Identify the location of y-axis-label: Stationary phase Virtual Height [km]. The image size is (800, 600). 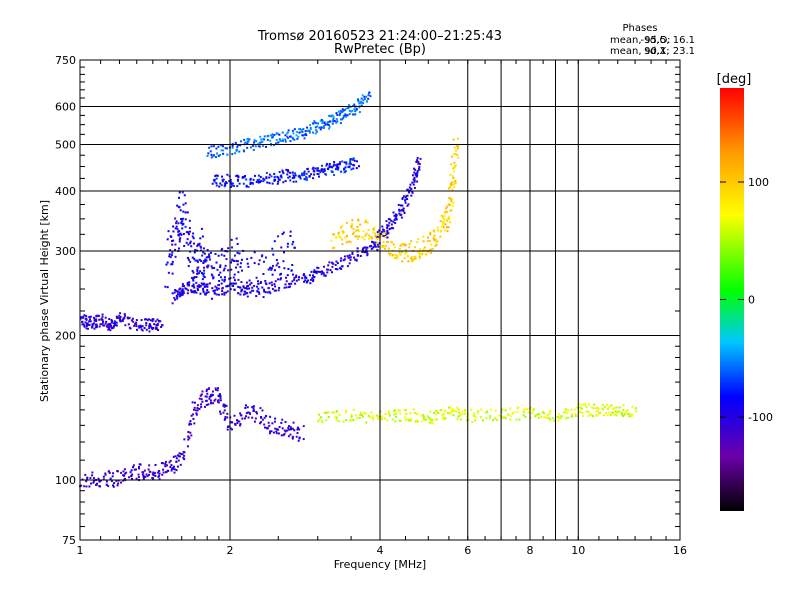
(44, 301).